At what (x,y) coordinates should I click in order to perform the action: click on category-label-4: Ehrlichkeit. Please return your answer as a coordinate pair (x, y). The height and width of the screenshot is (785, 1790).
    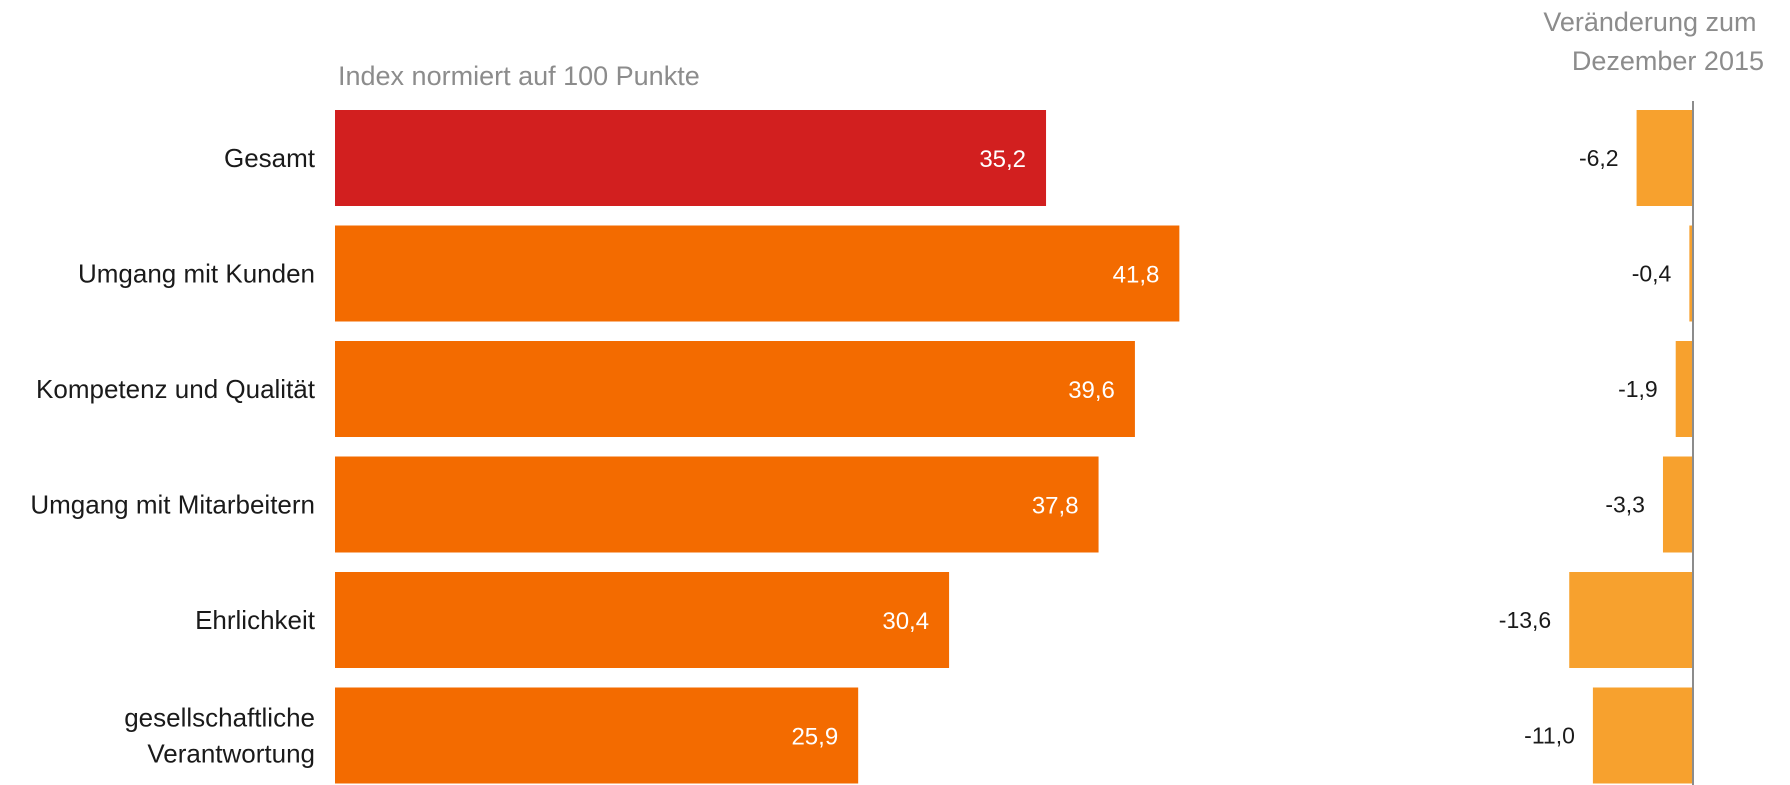
    Looking at the image, I should click on (255, 620).